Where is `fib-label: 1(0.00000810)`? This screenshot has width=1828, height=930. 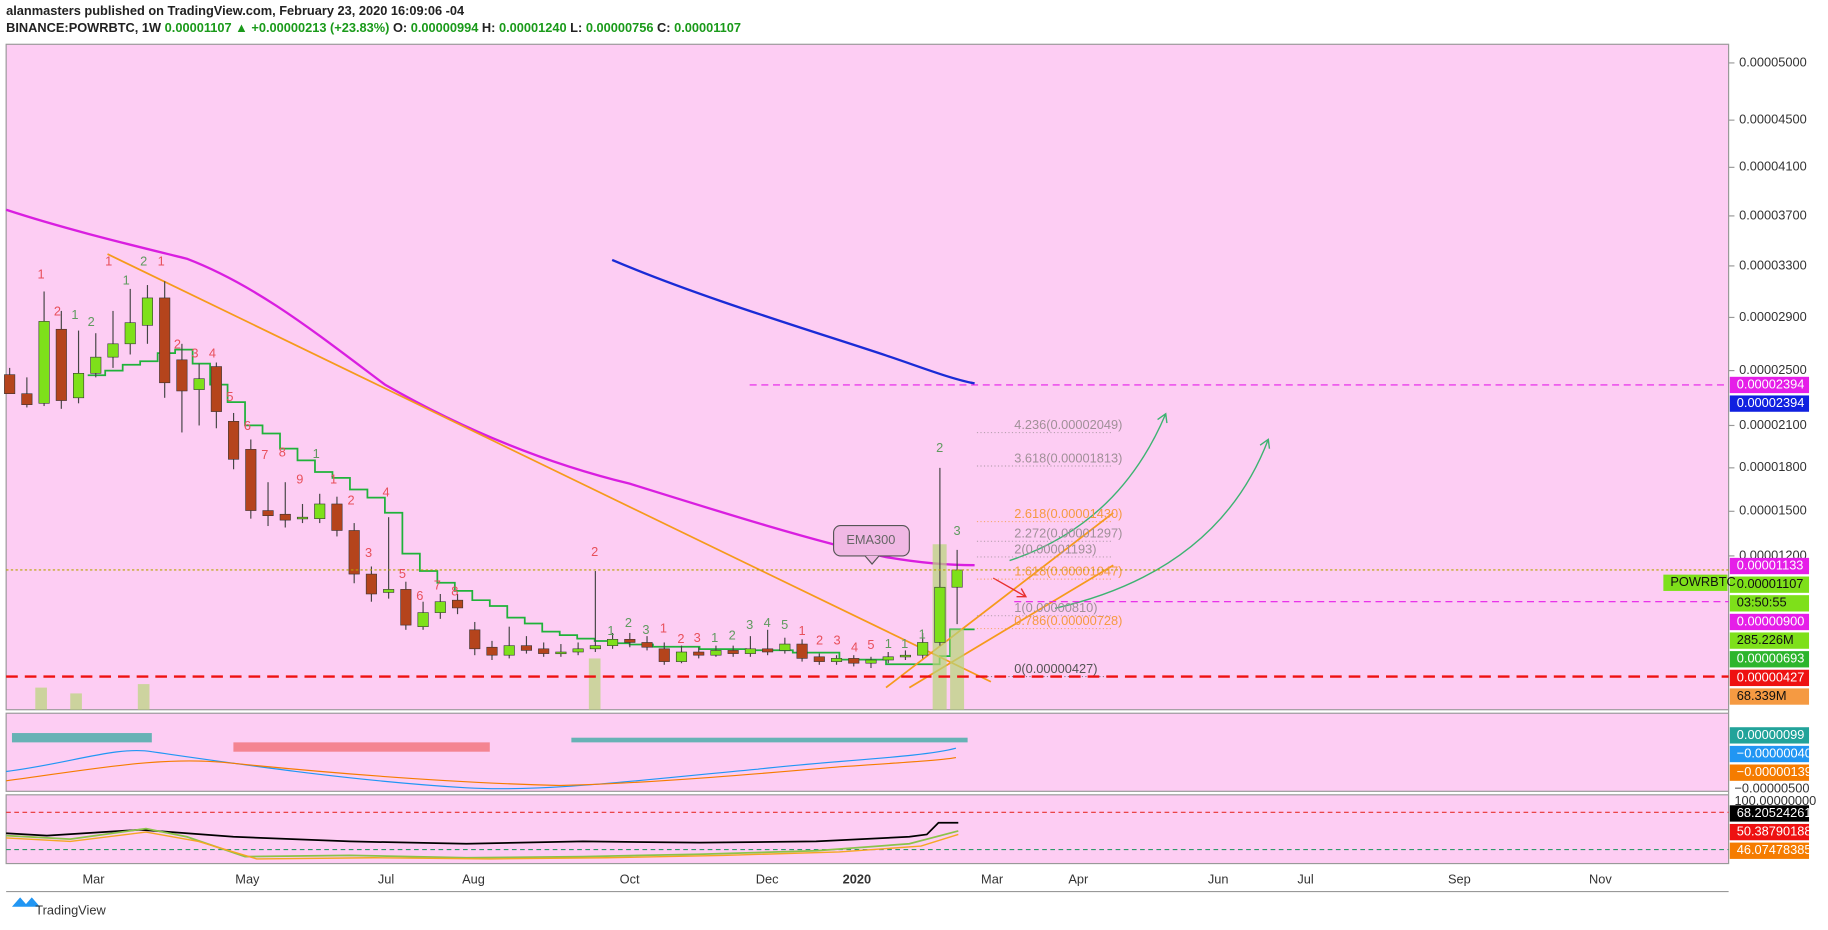
fib-label: 1(0.00000810) is located at coordinates (1055, 607).